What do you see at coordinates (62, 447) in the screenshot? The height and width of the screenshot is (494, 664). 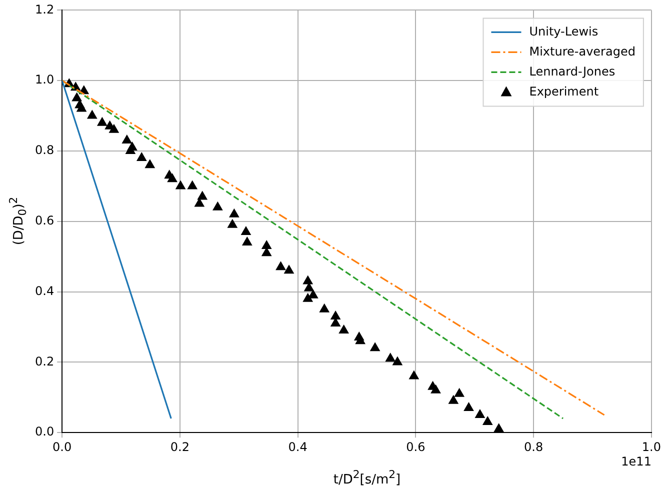 I see `x-tick-label: 0.0` at bounding box center [62, 447].